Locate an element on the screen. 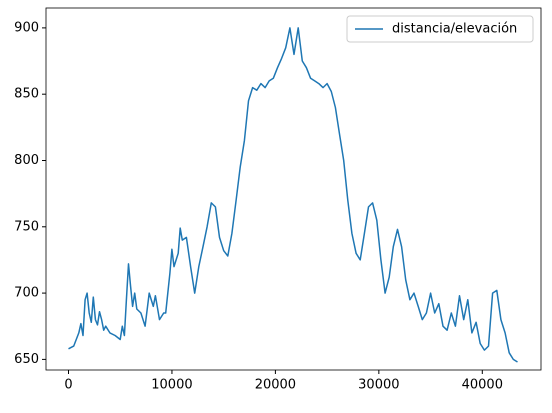 This screenshot has height=413, width=552. y-tick-label: 650 is located at coordinates (26, 359).